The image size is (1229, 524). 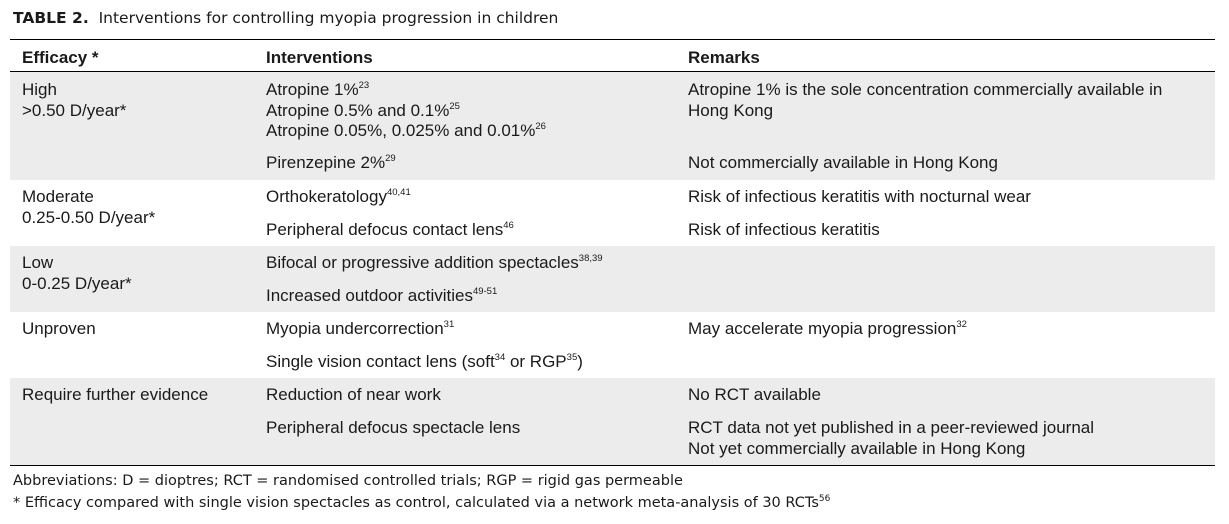 I want to click on remarks-cell: Risk of infectious keratitis, so click(x=784, y=230).